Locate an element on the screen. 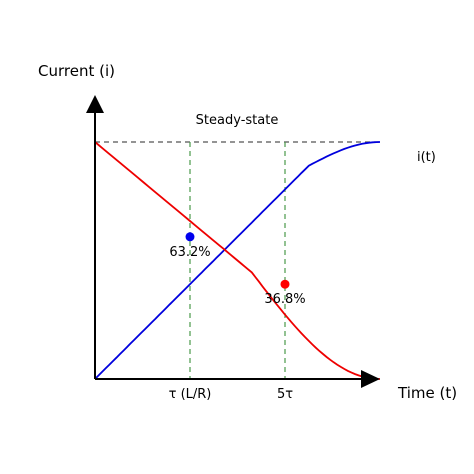 The height and width of the screenshot is (474, 474). x-axis-label: Time (t) is located at coordinates (427, 393).